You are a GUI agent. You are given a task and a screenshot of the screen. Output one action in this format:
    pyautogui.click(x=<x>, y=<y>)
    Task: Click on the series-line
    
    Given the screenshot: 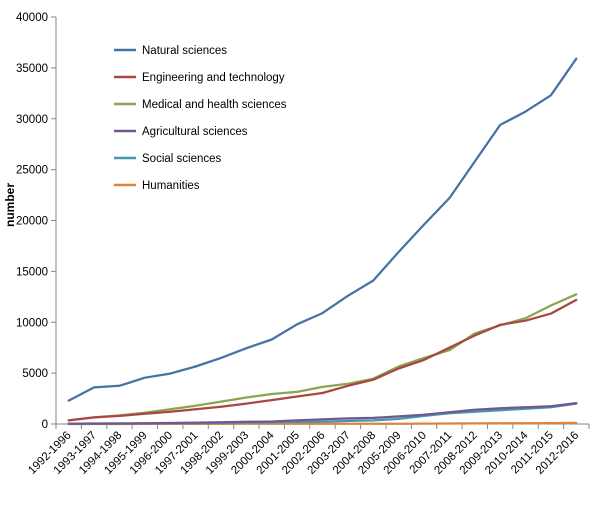 What is the action you would take?
    pyautogui.click(x=322, y=413)
    